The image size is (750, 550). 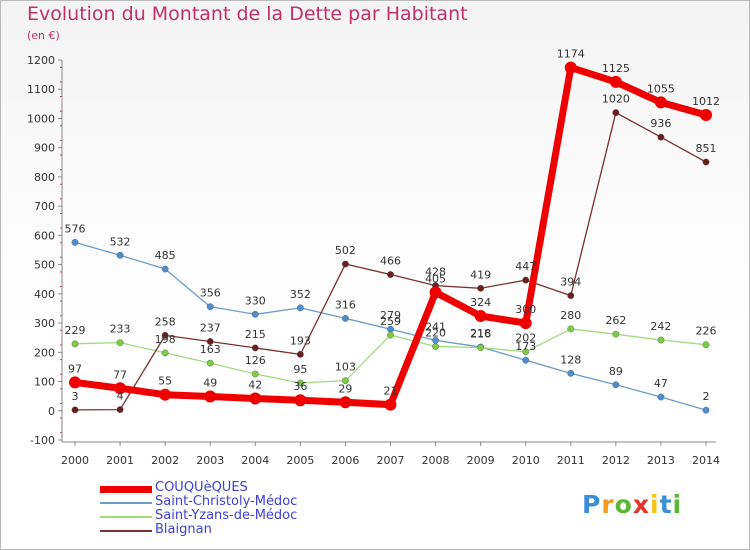 I want to click on data-label: 202, so click(x=525, y=338).